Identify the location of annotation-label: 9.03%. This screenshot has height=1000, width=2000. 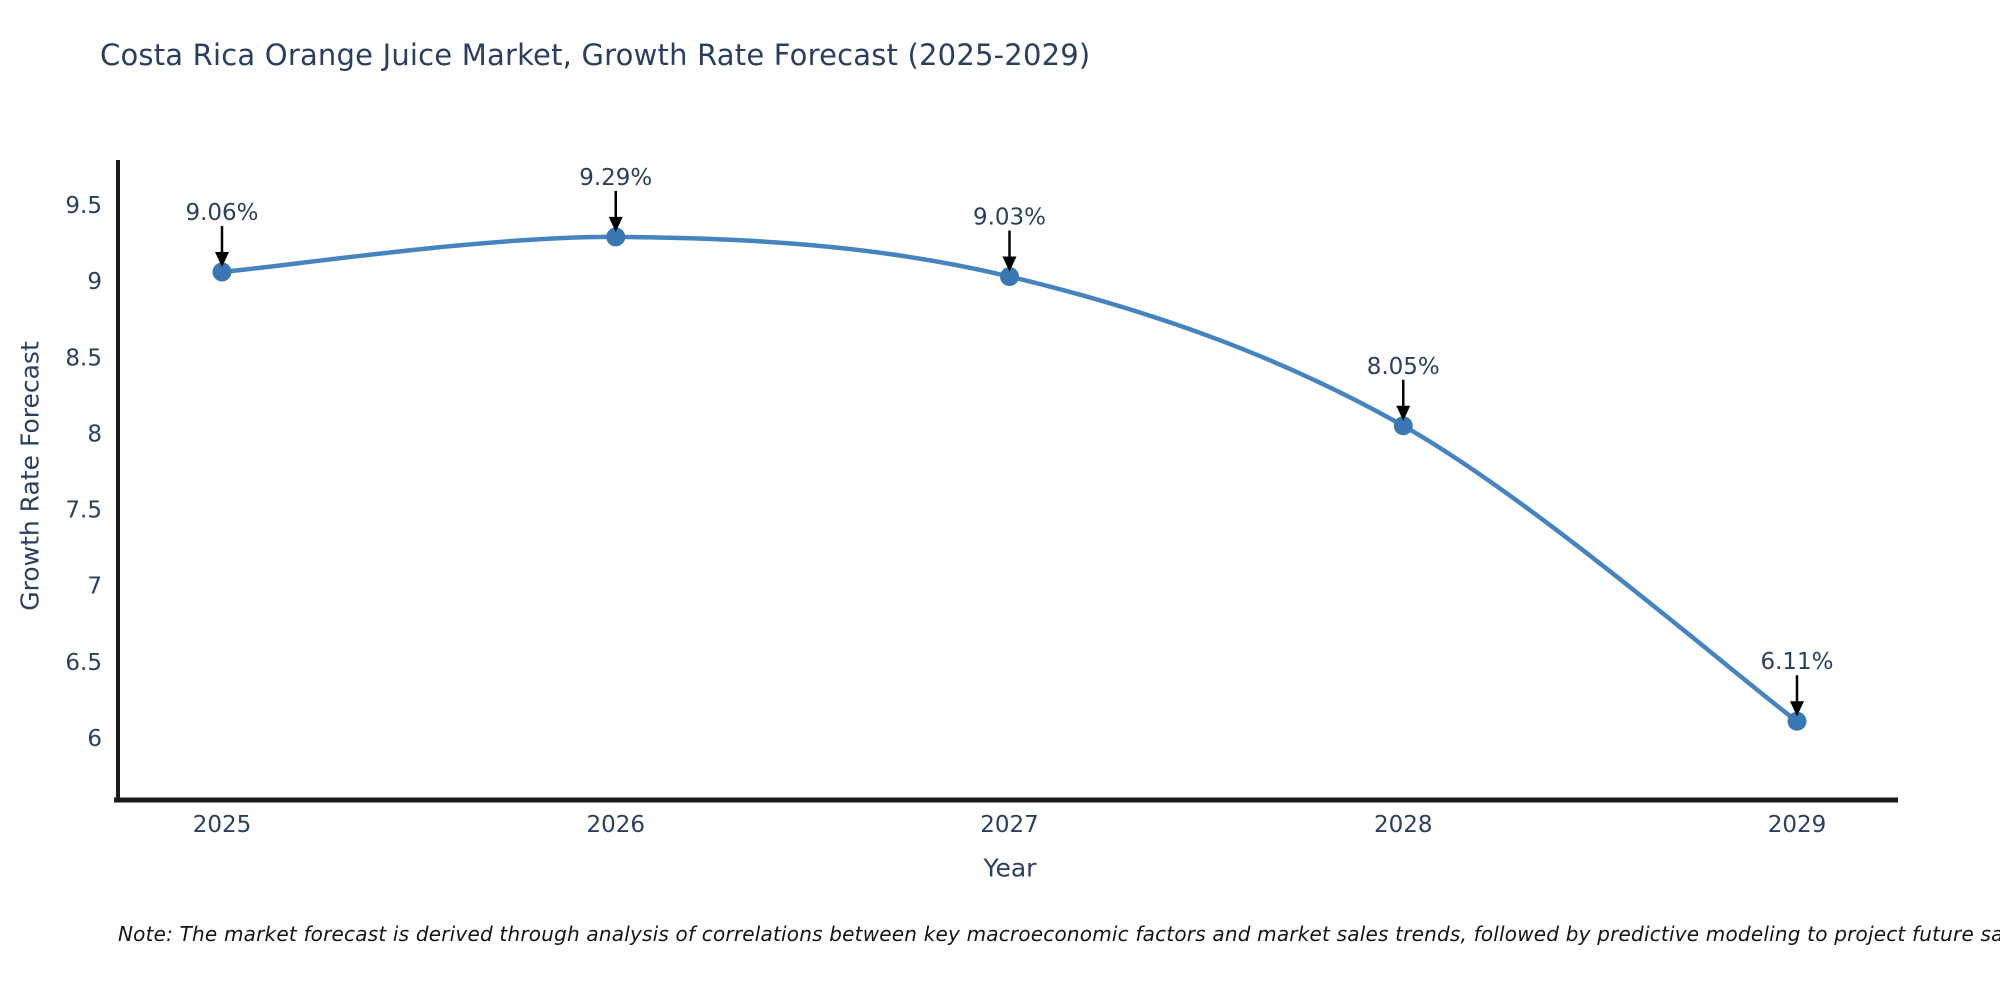
(1009, 218).